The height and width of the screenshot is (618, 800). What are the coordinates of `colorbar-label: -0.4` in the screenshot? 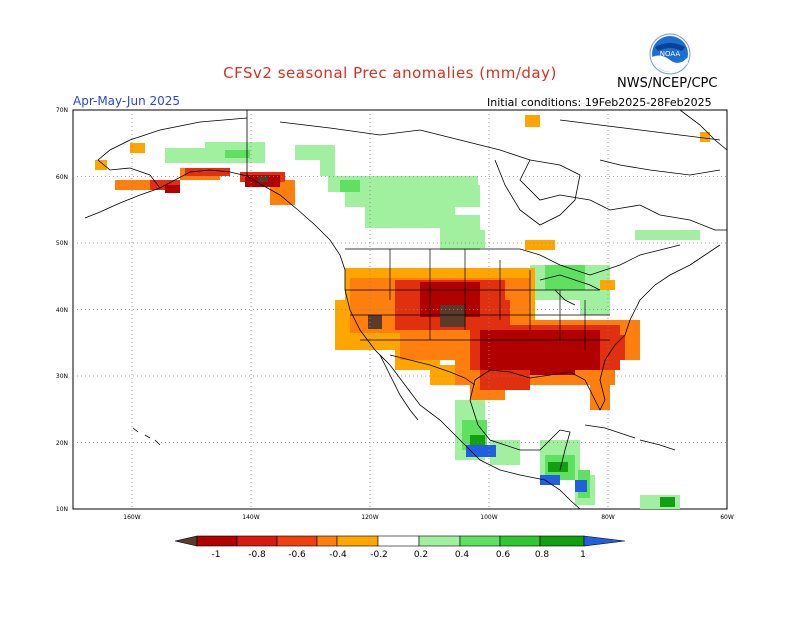 It's located at (338, 555).